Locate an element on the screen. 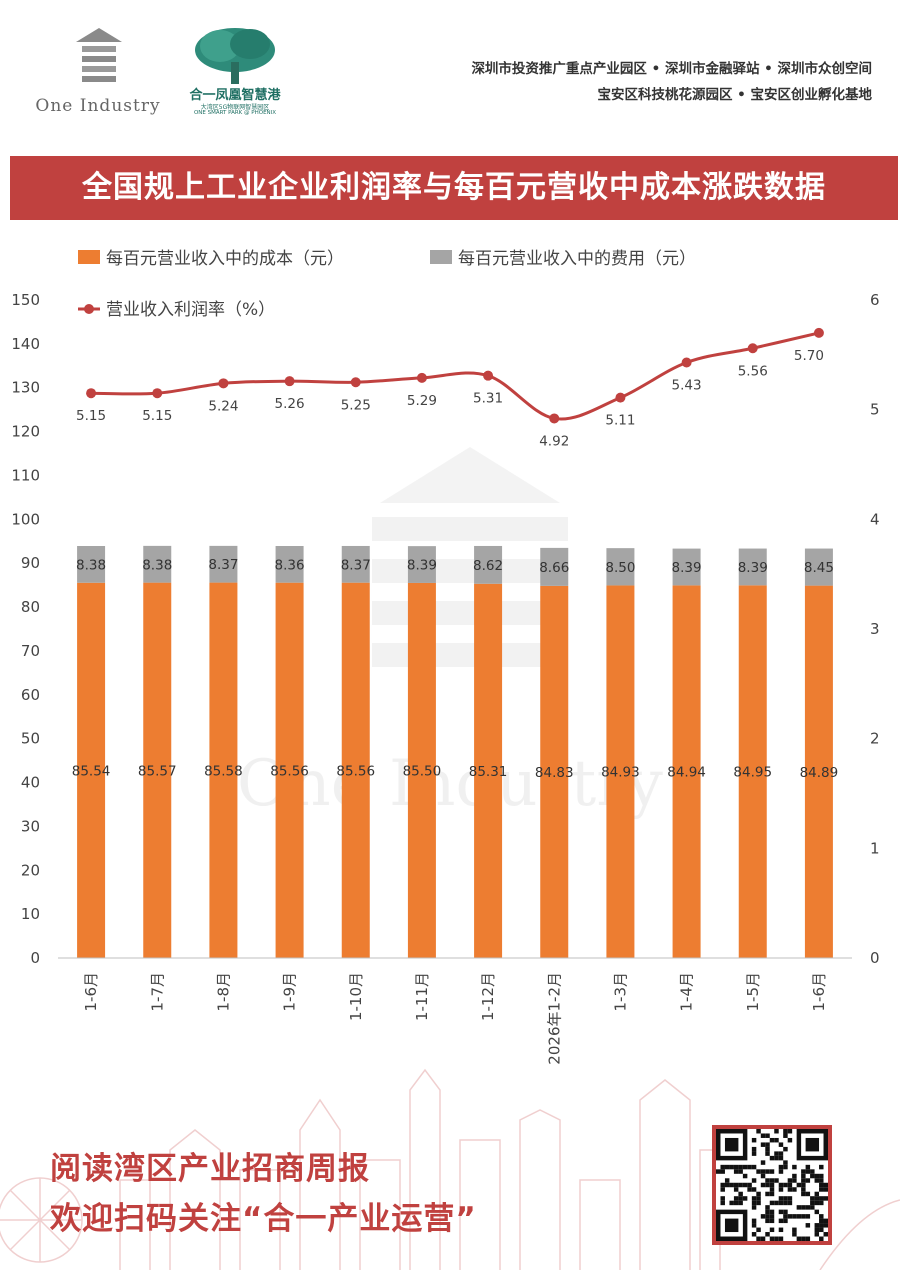 This screenshot has height=1270, width=900. data-label-cost: 85.57 is located at coordinates (157, 771).